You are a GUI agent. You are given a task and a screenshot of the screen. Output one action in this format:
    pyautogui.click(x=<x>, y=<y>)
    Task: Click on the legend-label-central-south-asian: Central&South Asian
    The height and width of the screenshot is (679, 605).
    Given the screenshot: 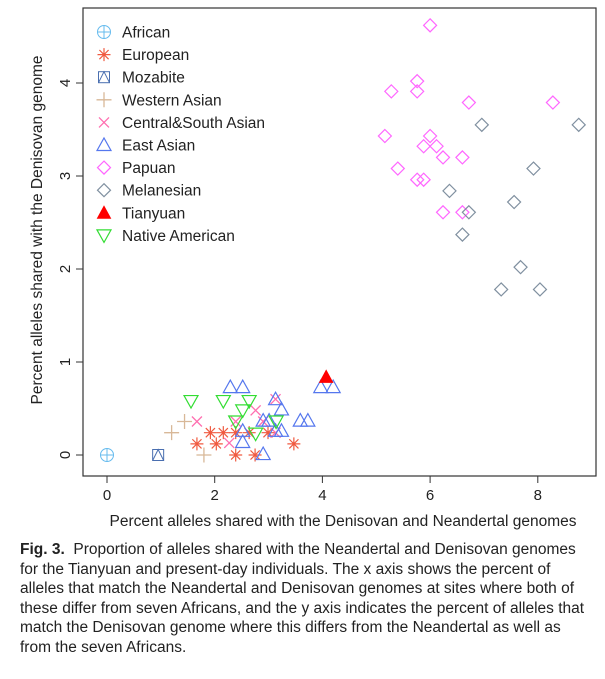 What is the action you would take?
    pyautogui.click(x=193, y=123)
    